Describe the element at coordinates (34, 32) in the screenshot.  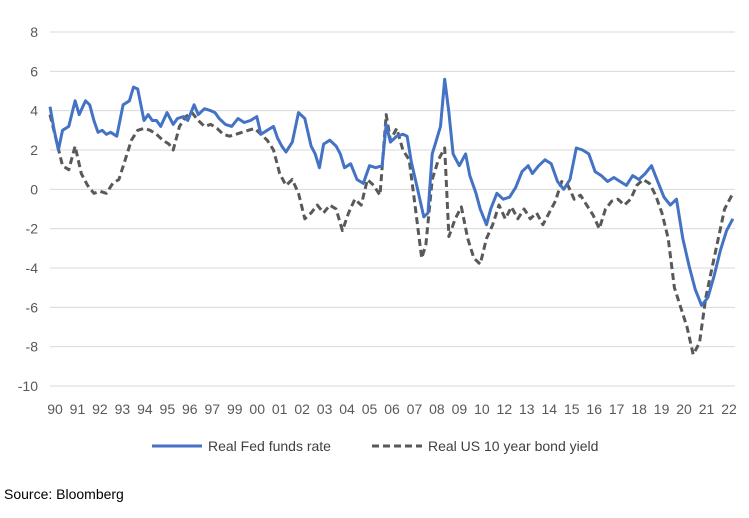
I see `y-tick-label: 8` at that location.